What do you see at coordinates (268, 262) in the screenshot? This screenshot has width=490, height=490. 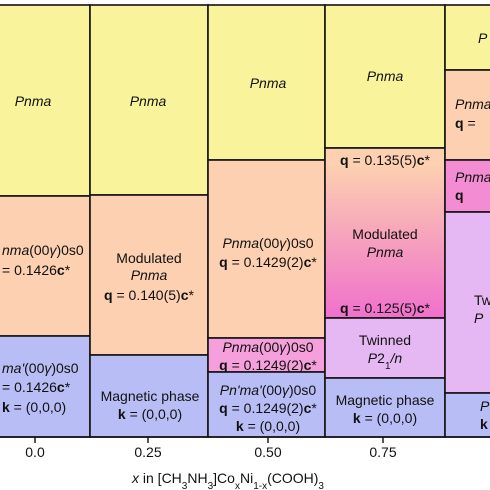 I see `region-label: q = 0.1429(2)c*` at bounding box center [268, 262].